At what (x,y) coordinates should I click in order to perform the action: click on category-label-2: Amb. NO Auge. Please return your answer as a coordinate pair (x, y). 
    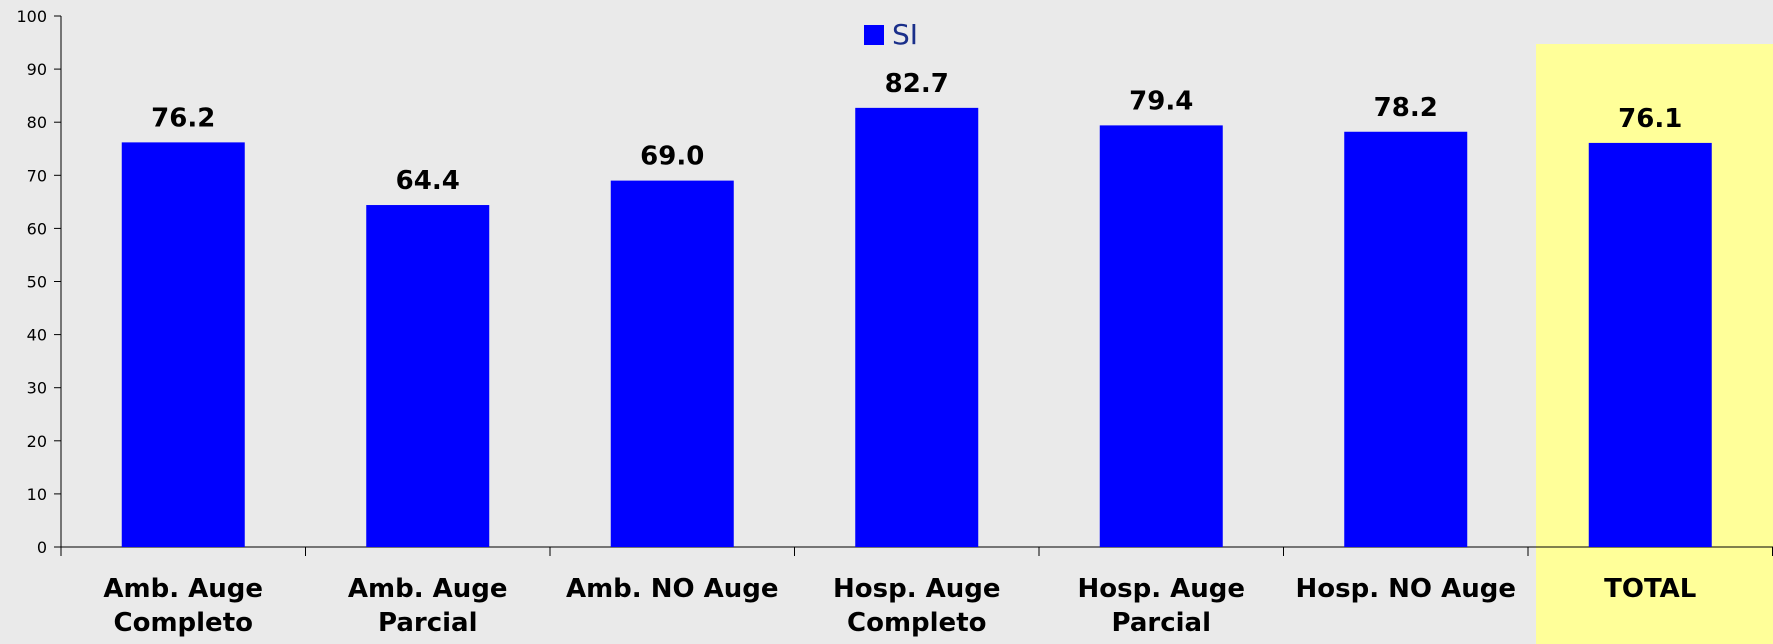
    Looking at the image, I should click on (672, 589).